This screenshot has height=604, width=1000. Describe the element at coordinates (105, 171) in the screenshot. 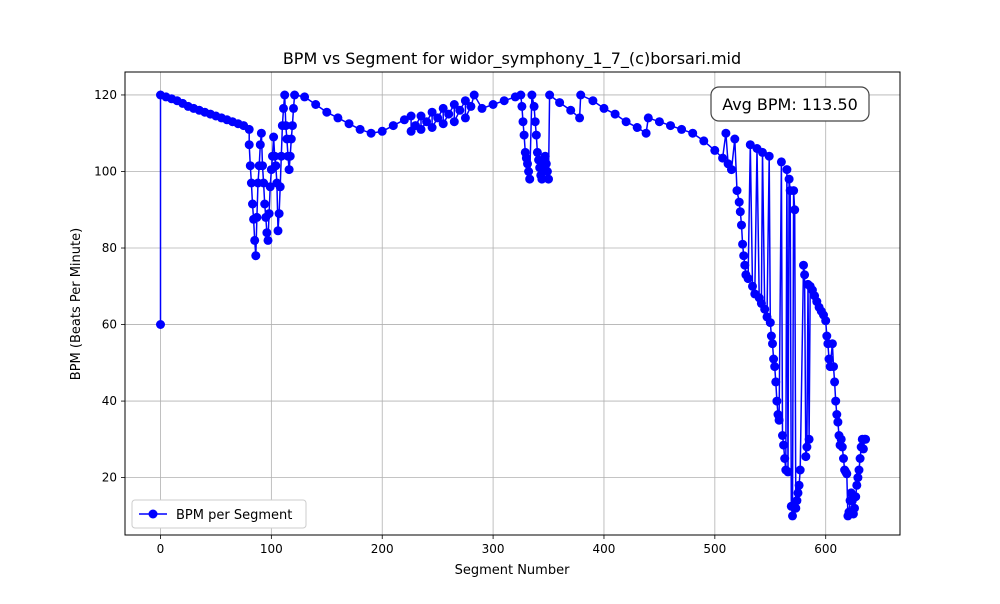

I see `y-tick-label: 100` at that location.